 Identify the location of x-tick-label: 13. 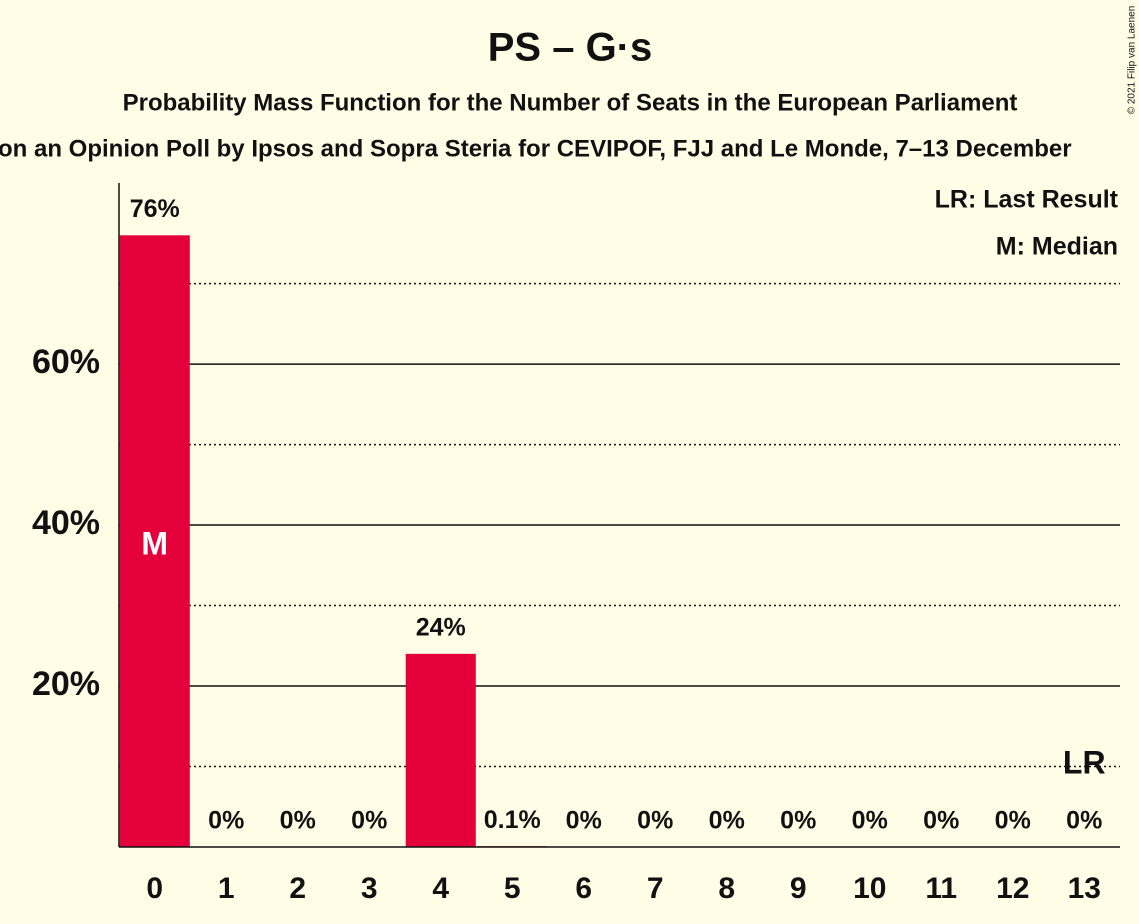
(1084, 888).